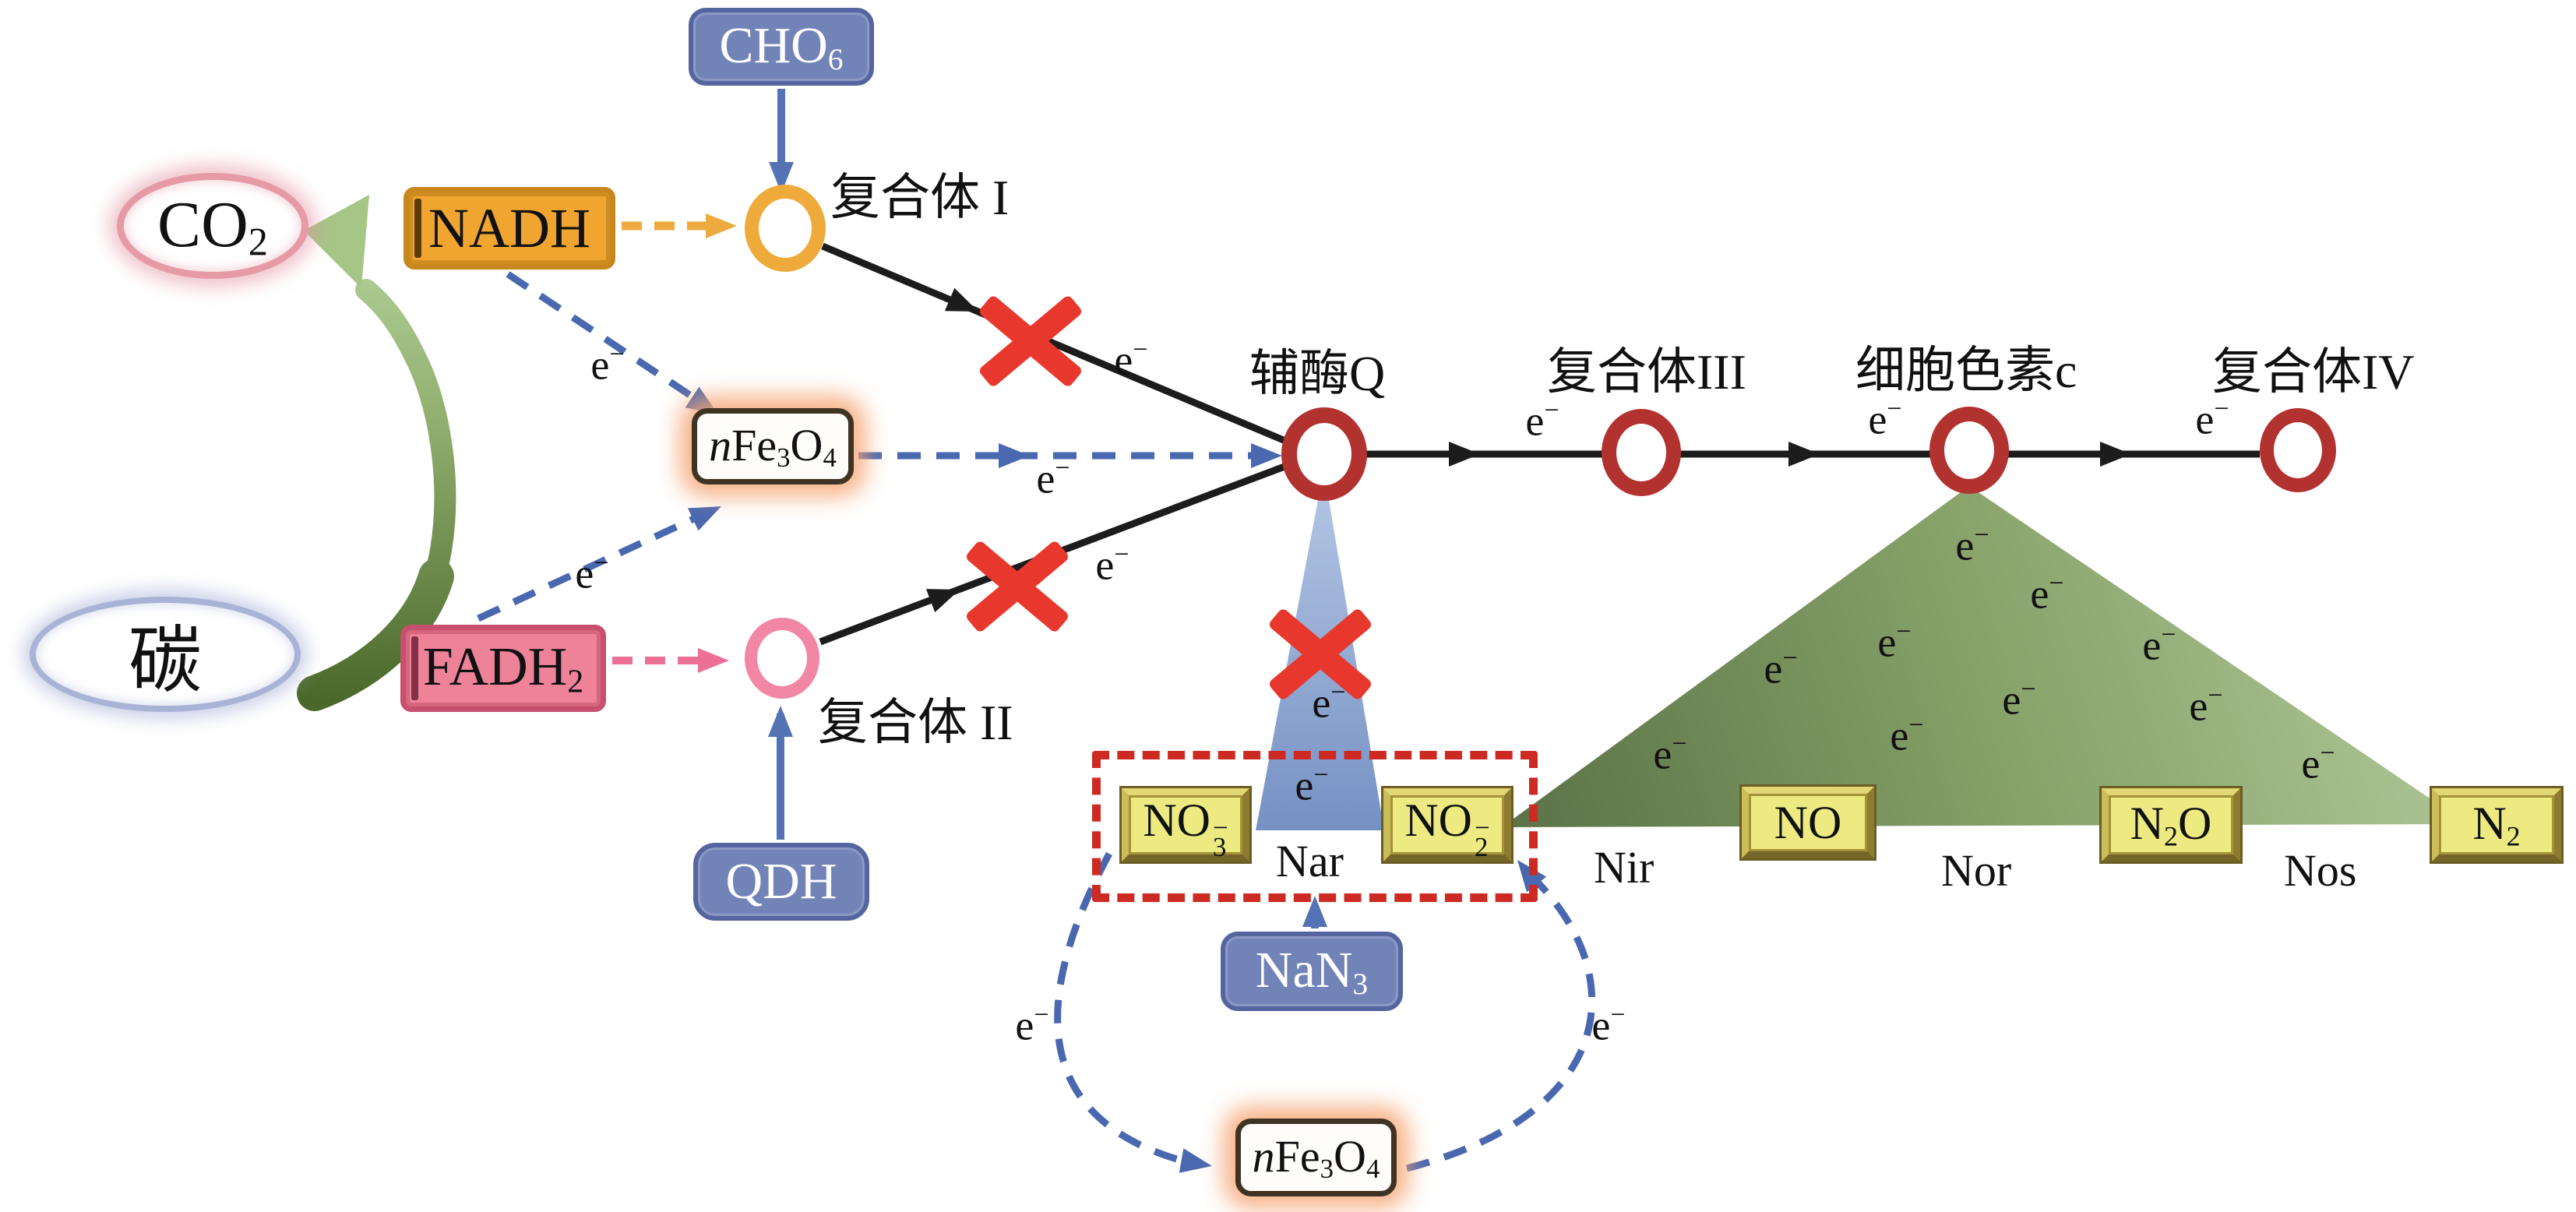 This screenshot has height=1212, width=2576. I want to click on cho6-box: CHO6, so click(781, 47).